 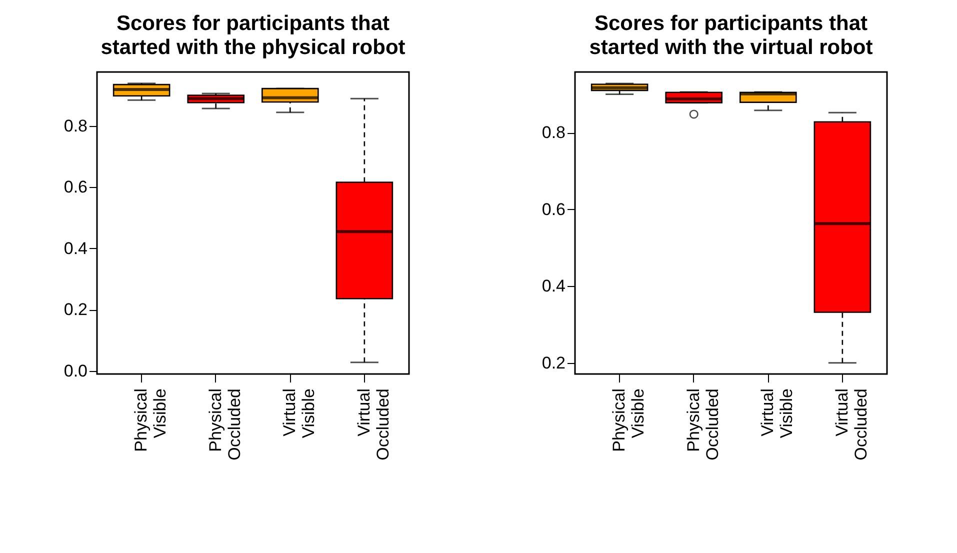 I want to click on chart-title: Scores for participants that started with the virtual robot, so click(x=731, y=35).